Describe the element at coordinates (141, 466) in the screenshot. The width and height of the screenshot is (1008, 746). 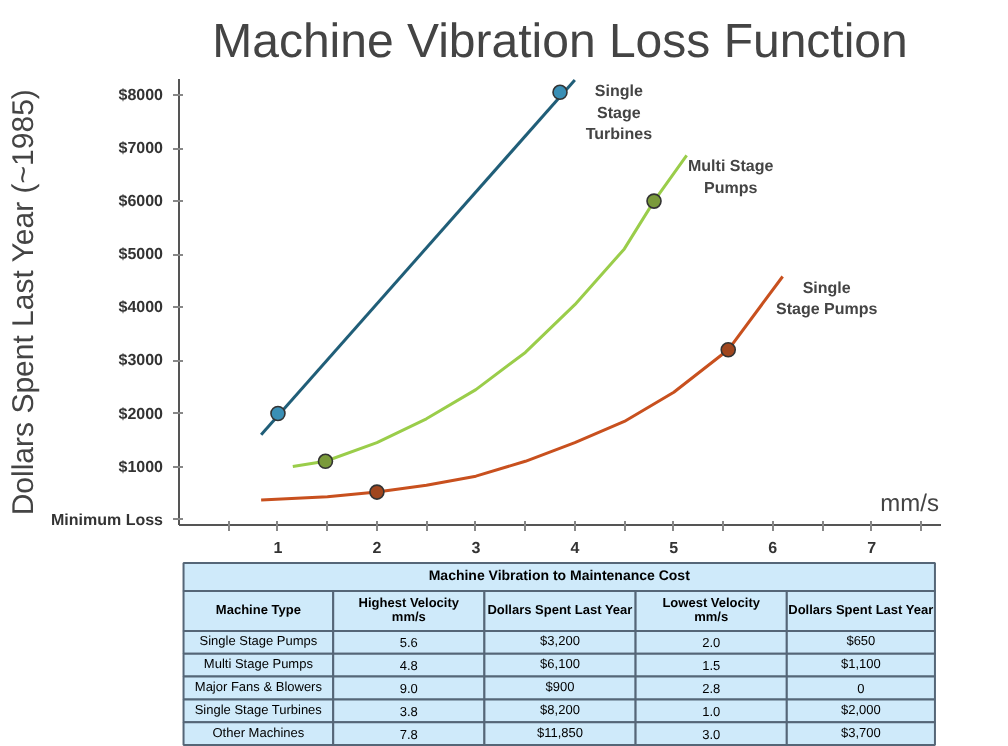
I see `y-tick-label: $1000` at that location.